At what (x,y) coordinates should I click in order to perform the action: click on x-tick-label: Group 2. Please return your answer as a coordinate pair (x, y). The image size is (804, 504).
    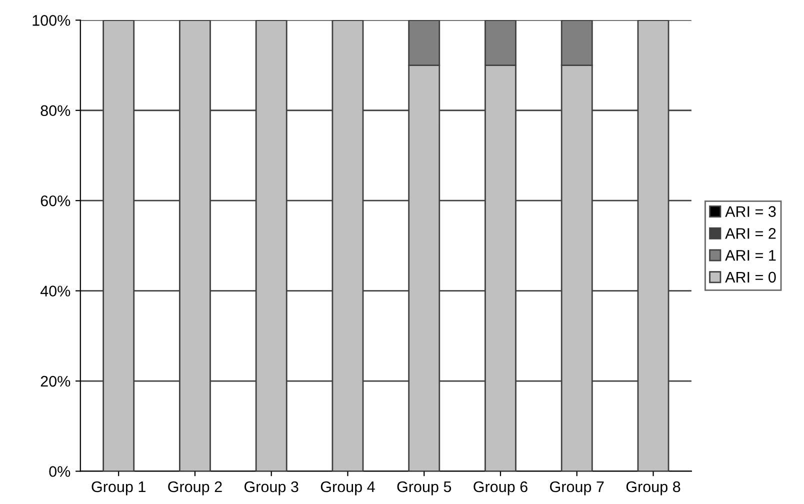
    Looking at the image, I should click on (195, 488).